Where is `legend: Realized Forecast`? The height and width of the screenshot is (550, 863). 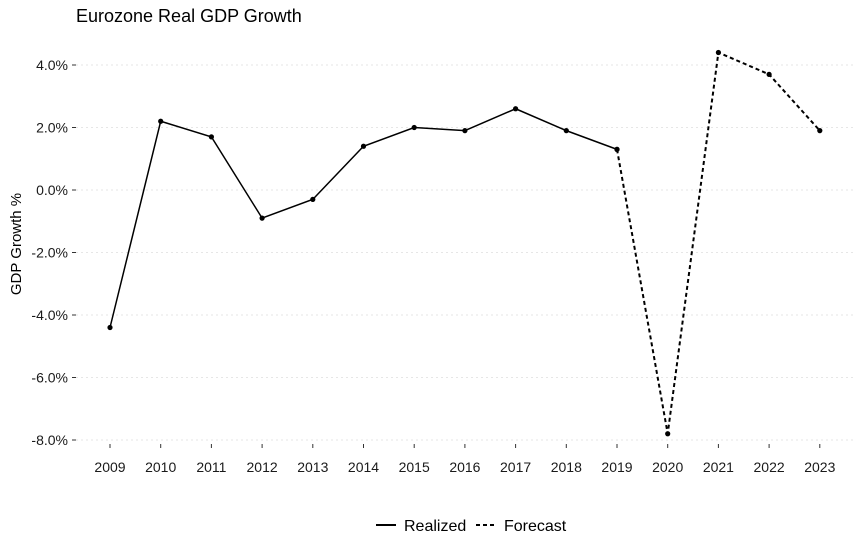 legend: Realized Forecast is located at coordinates (471, 526).